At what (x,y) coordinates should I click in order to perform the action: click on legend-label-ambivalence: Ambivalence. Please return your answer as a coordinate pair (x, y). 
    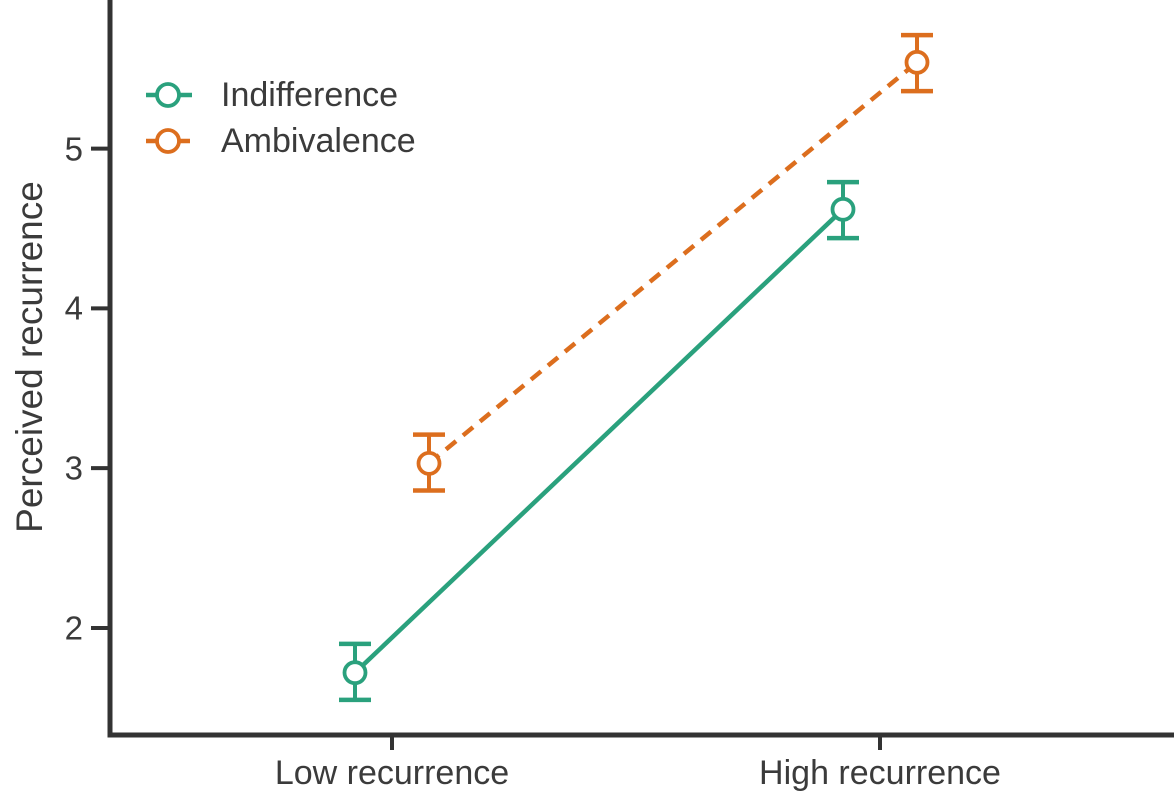
    Looking at the image, I should click on (318, 141).